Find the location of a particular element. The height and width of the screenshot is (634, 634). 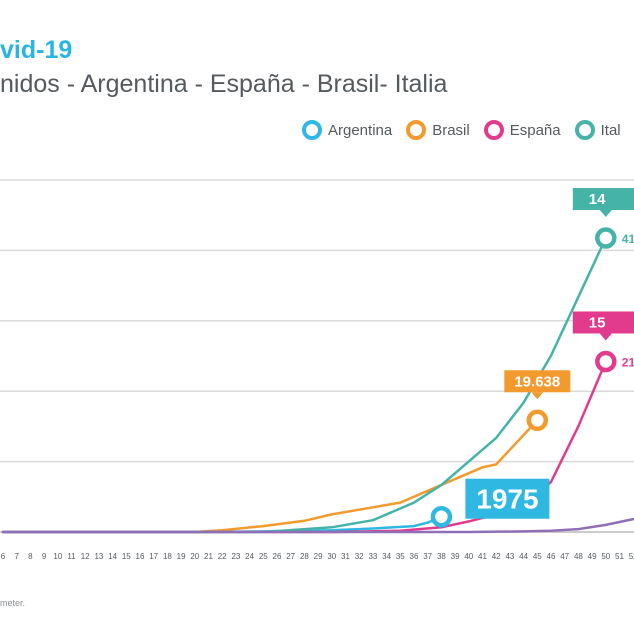

x-tick-label: 49 is located at coordinates (592, 556).